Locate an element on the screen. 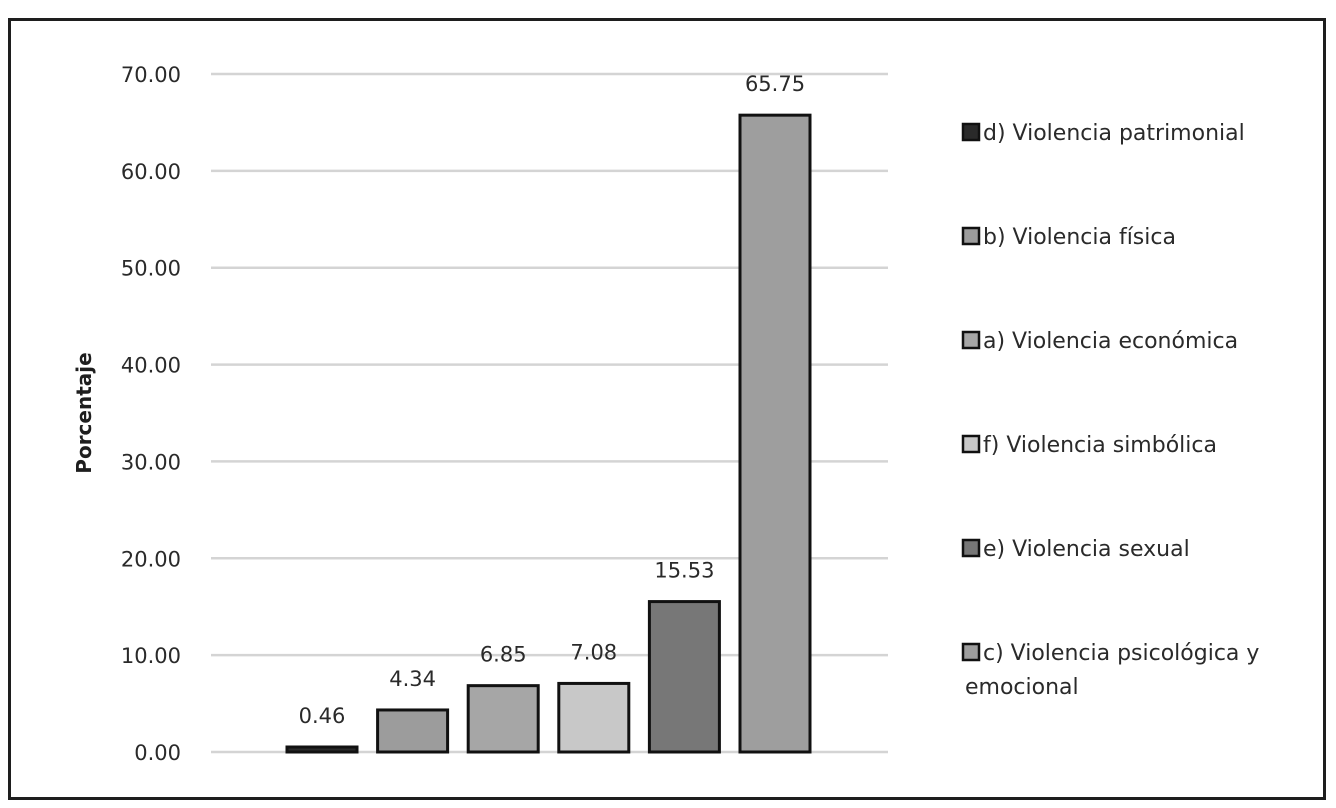 The height and width of the screenshot is (808, 1336). y-tick-label: 70.00 is located at coordinates (151, 75).